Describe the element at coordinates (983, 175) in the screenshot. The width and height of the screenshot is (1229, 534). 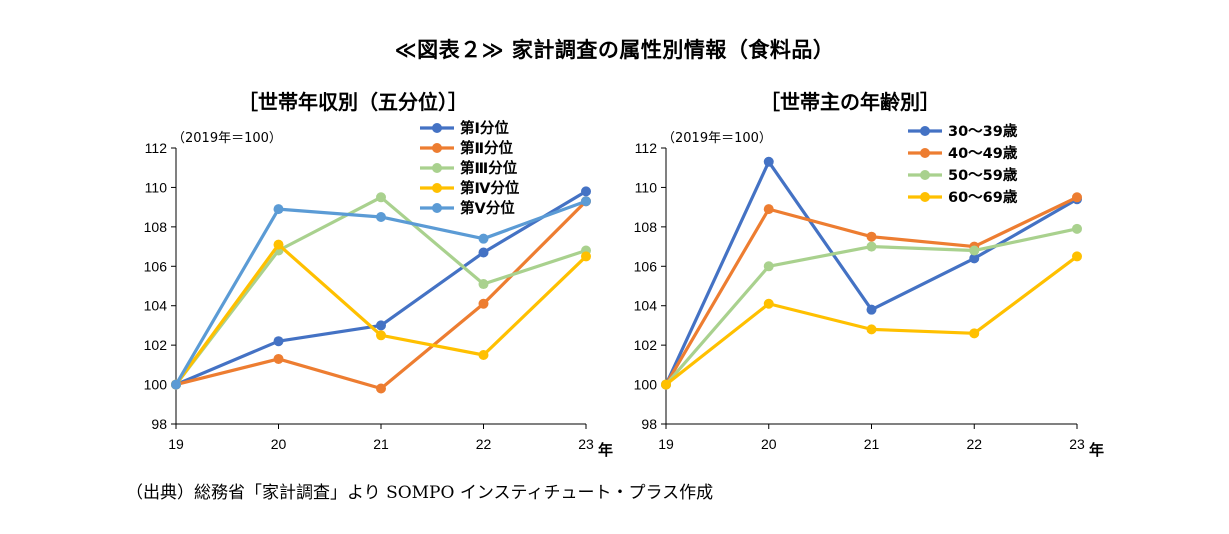
I see `legend-label: 50～59歳` at that location.